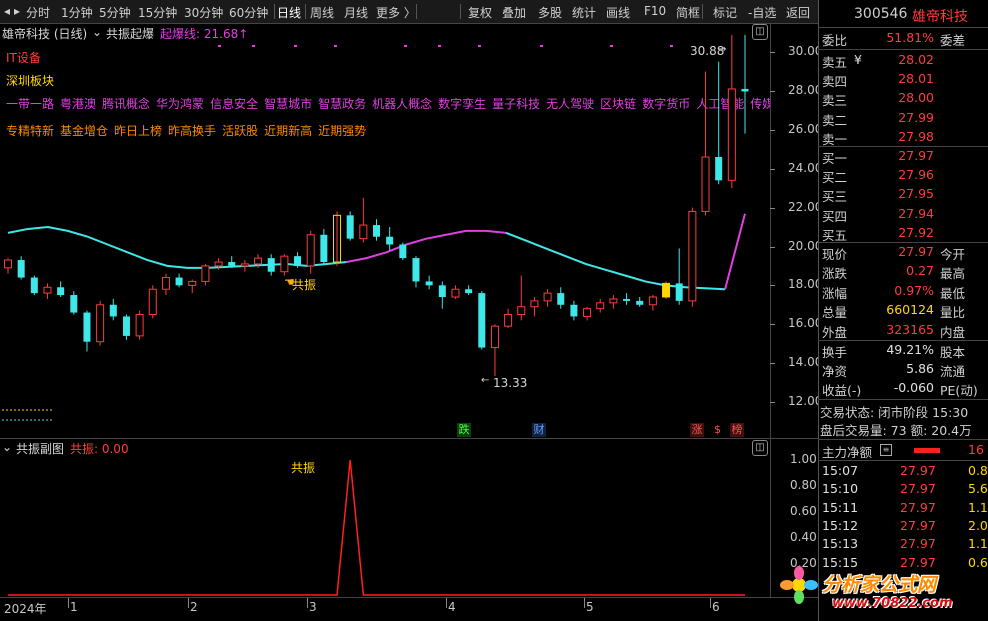 The height and width of the screenshot is (621, 988). I want to click on tick-row: 15:13 27.97 1.1, so click(905, 545).